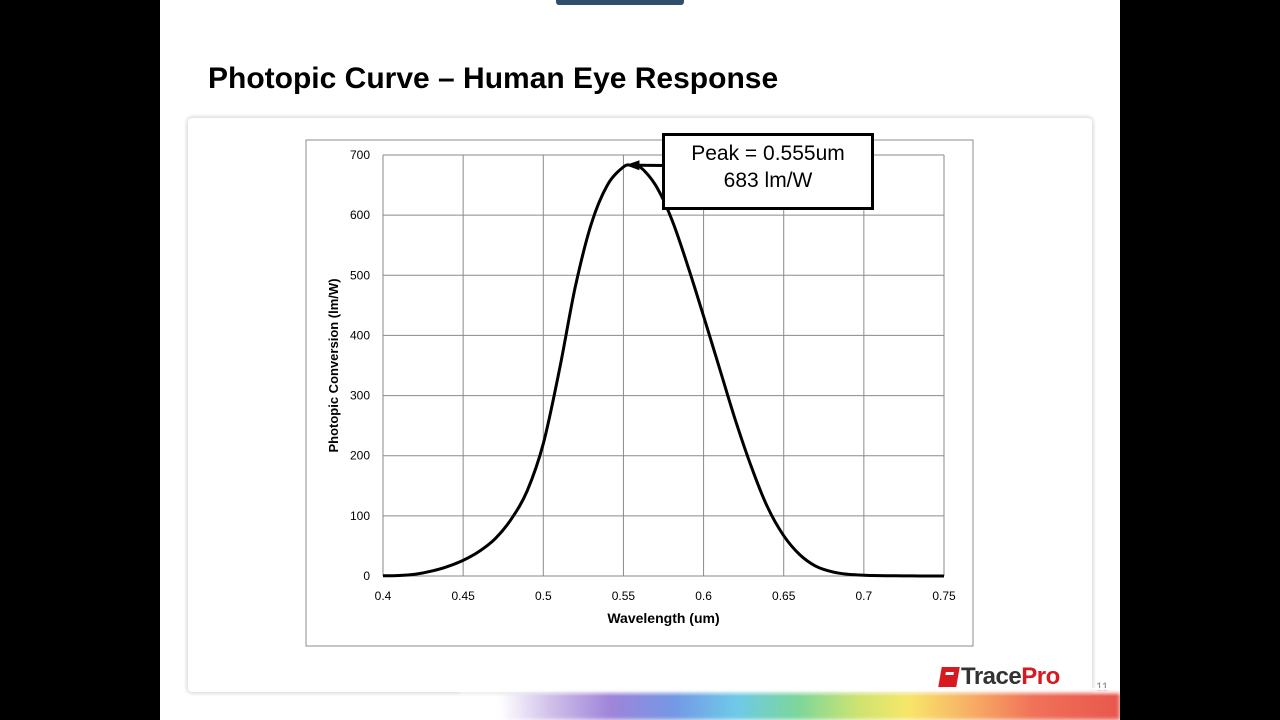 This screenshot has height=720, width=1280. I want to click on peak-arrow-head, so click(632, 165).